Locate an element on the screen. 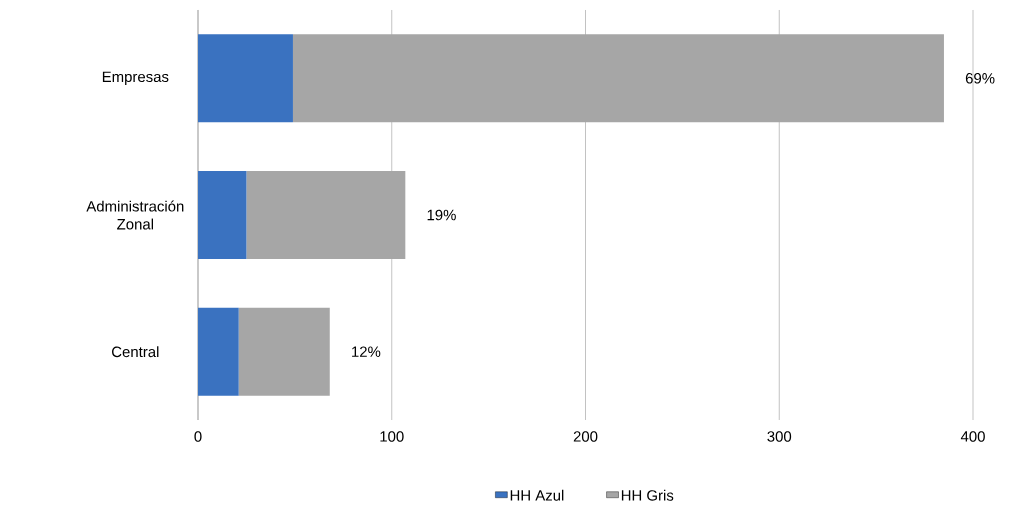 This screenshot has width=1025, height=523. legend-label: HH Gris is located at coordinates (647, 495).